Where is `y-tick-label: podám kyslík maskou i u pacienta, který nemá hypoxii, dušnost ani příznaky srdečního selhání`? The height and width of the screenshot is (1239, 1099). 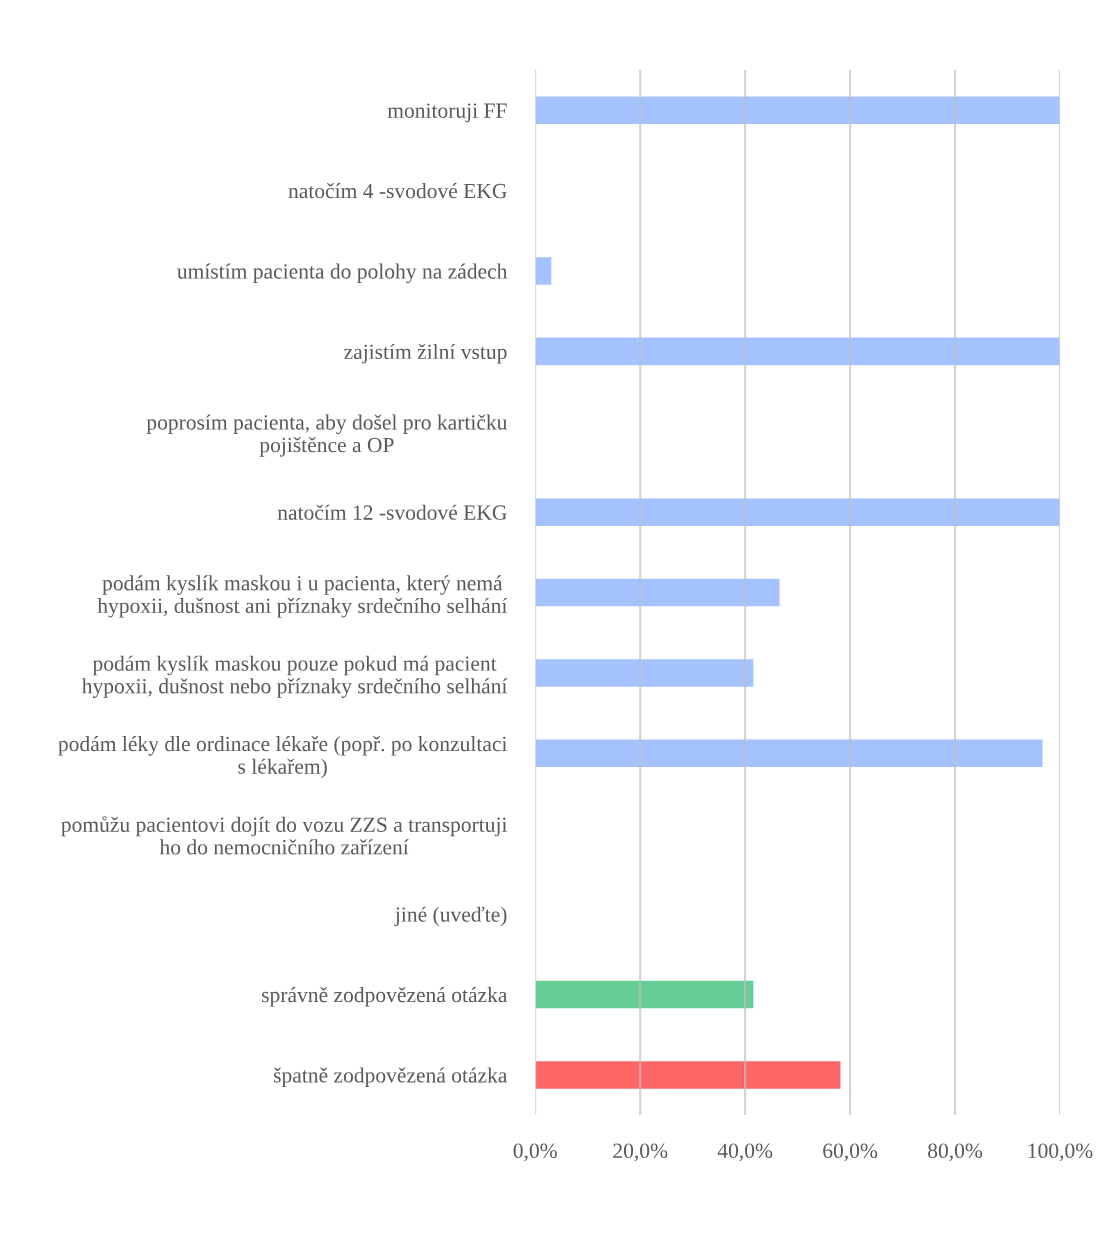
y-tick-label: podám kyslík maskou i u pacienta, který nemá hypoxii, dušnost ani příznaky srdečního selhání is located at coordinates (302, 596).